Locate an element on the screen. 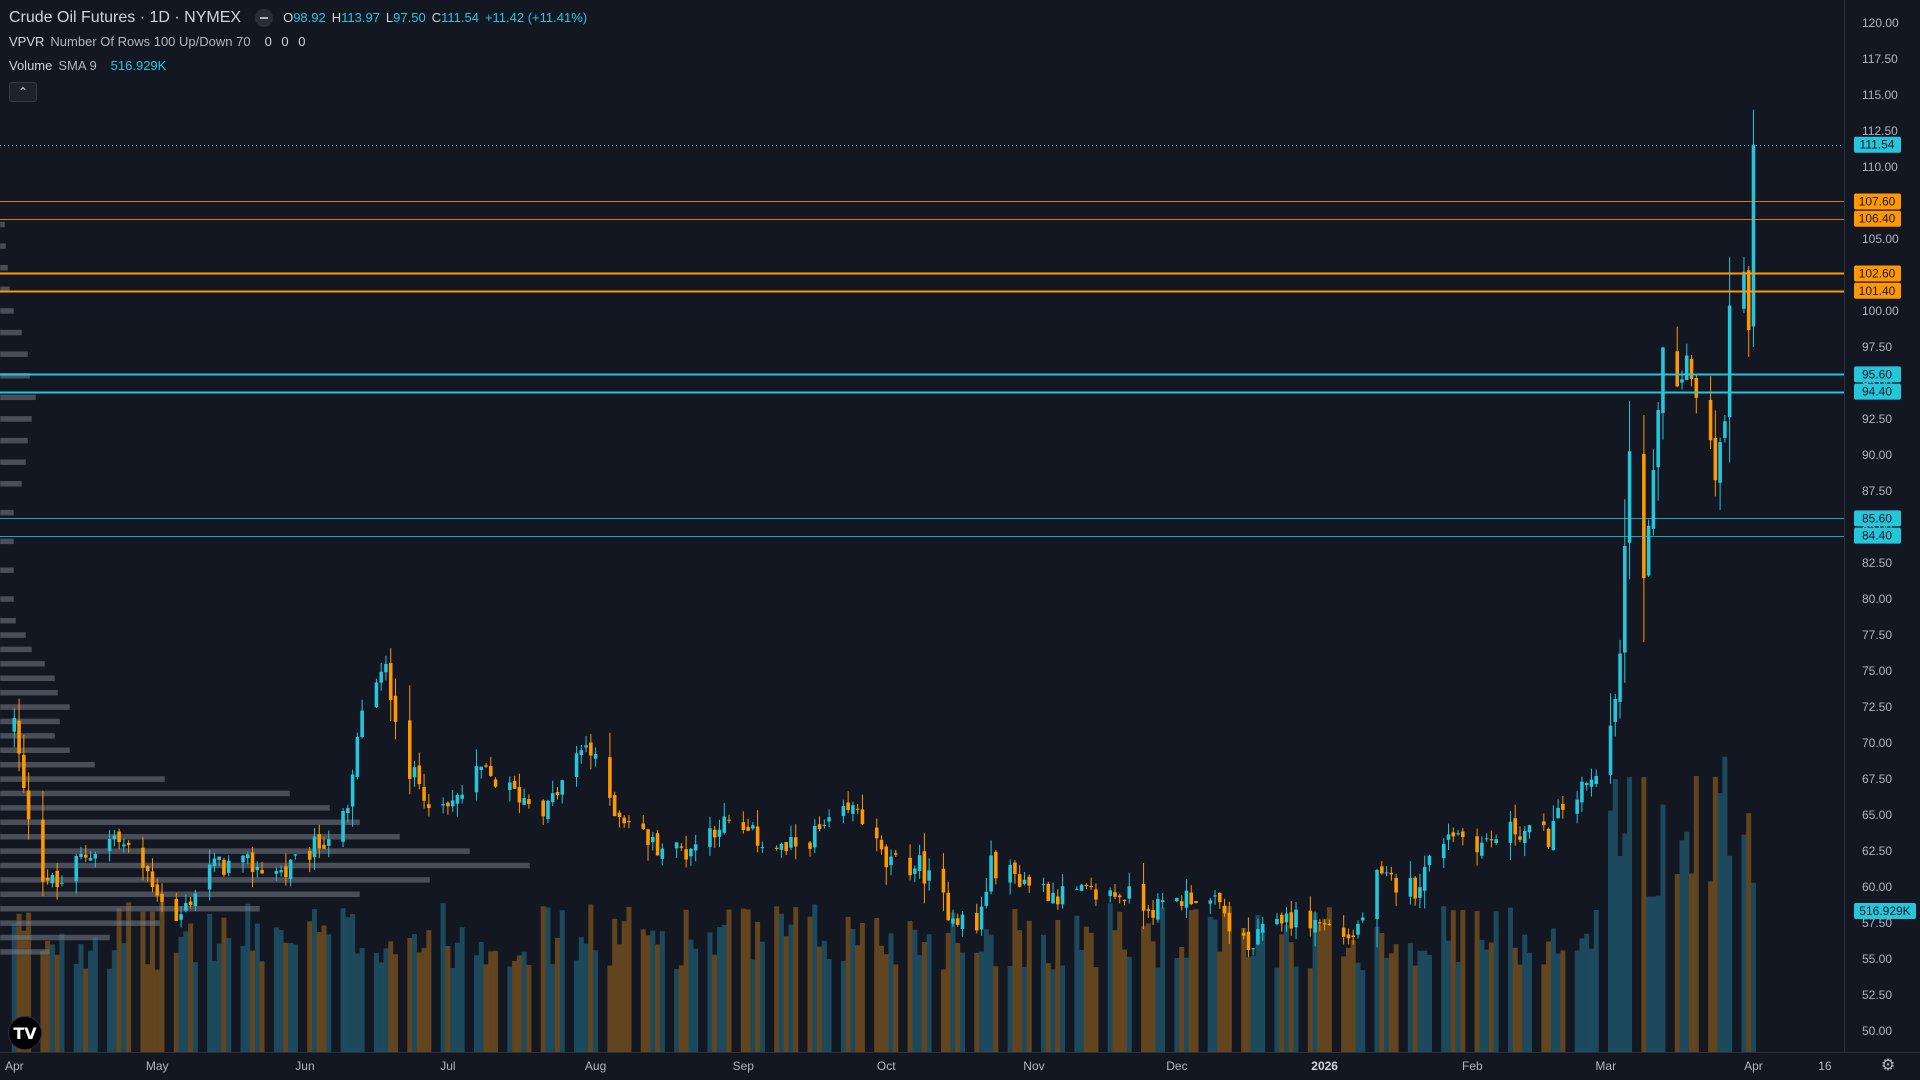 The width and height of the screenshot is (1920, 1080). hide-icon is located at coordinates (264, 18).